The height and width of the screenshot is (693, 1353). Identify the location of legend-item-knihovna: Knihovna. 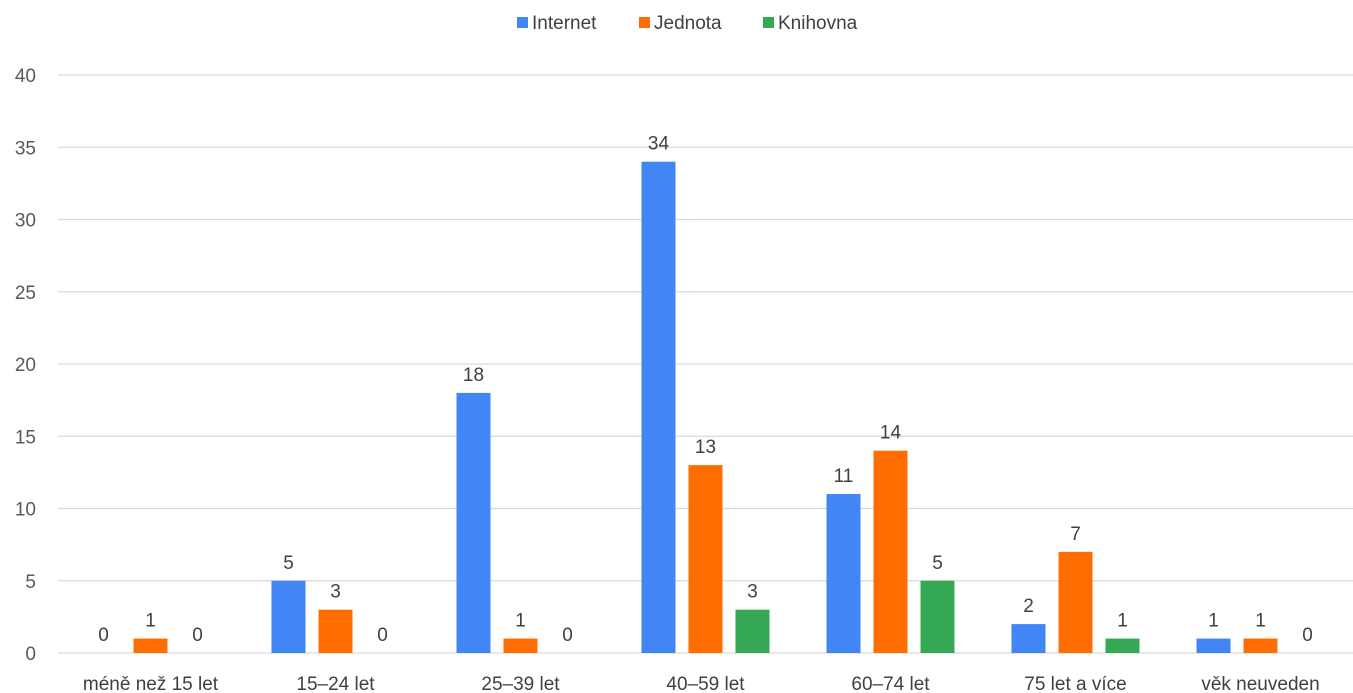
(810, 23).